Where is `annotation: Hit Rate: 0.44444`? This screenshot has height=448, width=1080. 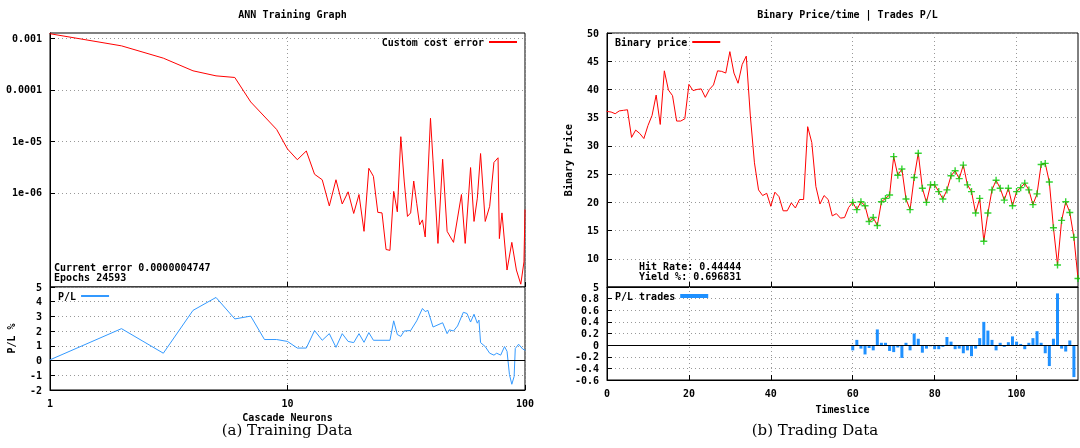
annotation: Hit Rate: 0.44444 is located at coordinates (690, 266).